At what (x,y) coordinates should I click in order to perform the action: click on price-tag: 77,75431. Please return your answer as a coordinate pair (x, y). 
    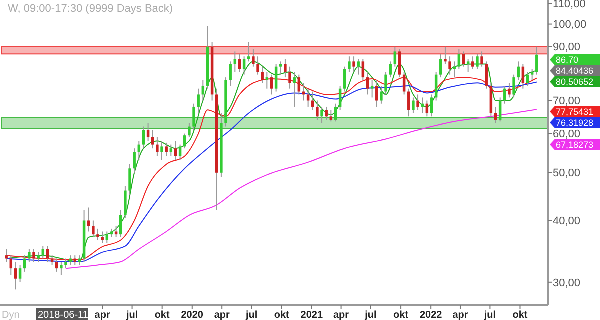
    Looking at the image, I should click on (575, 112).